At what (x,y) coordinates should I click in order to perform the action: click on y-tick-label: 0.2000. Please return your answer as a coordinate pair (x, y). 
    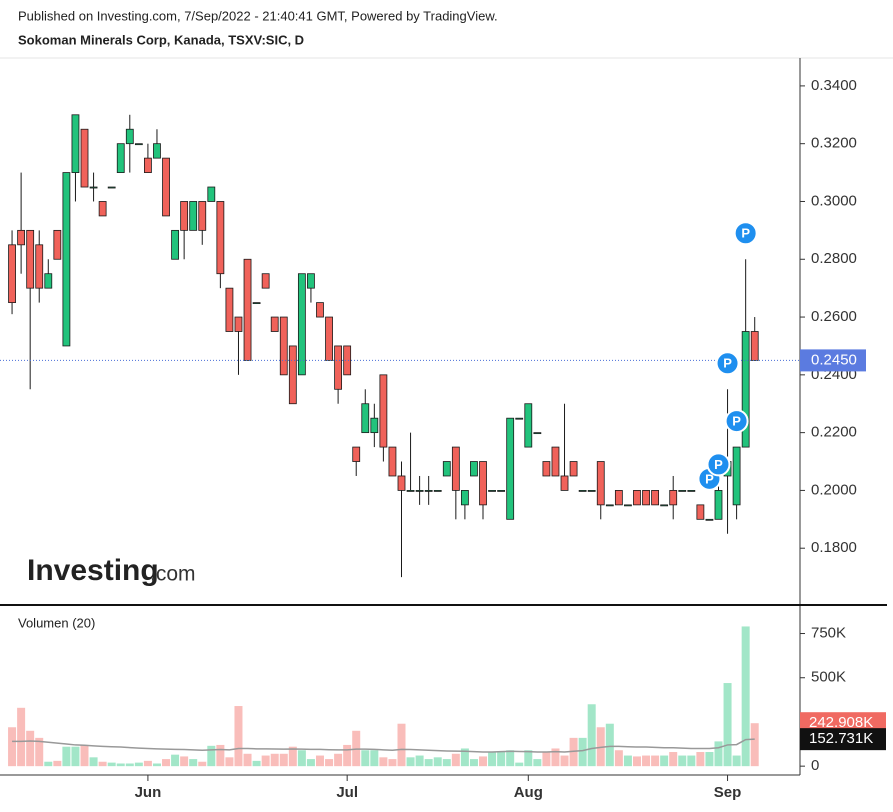
    Looking at the image, I should click on (834, 489).